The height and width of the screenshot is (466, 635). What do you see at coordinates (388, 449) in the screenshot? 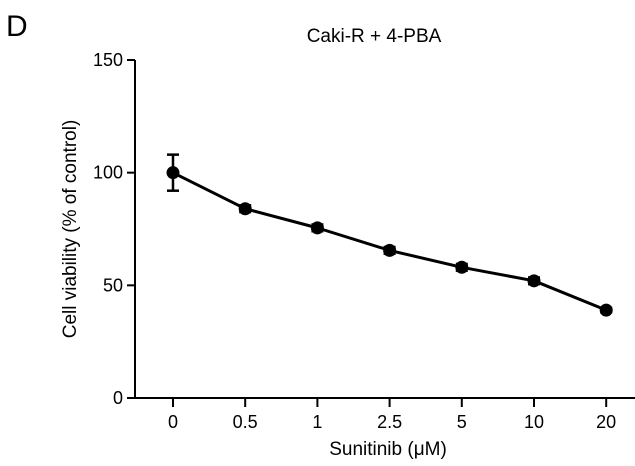
I see `x-axis-label: Sunitinib (μM)` at bounding box center [388, 449].